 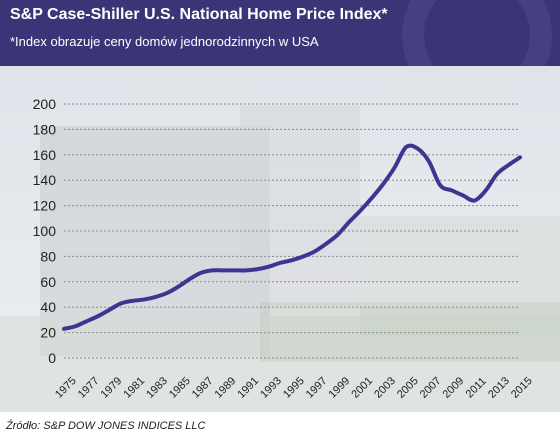 What do you see at coordinates (48, 282) in the screenshot?
I see `y-tick-label: 60` at bounding box center [48, 282].